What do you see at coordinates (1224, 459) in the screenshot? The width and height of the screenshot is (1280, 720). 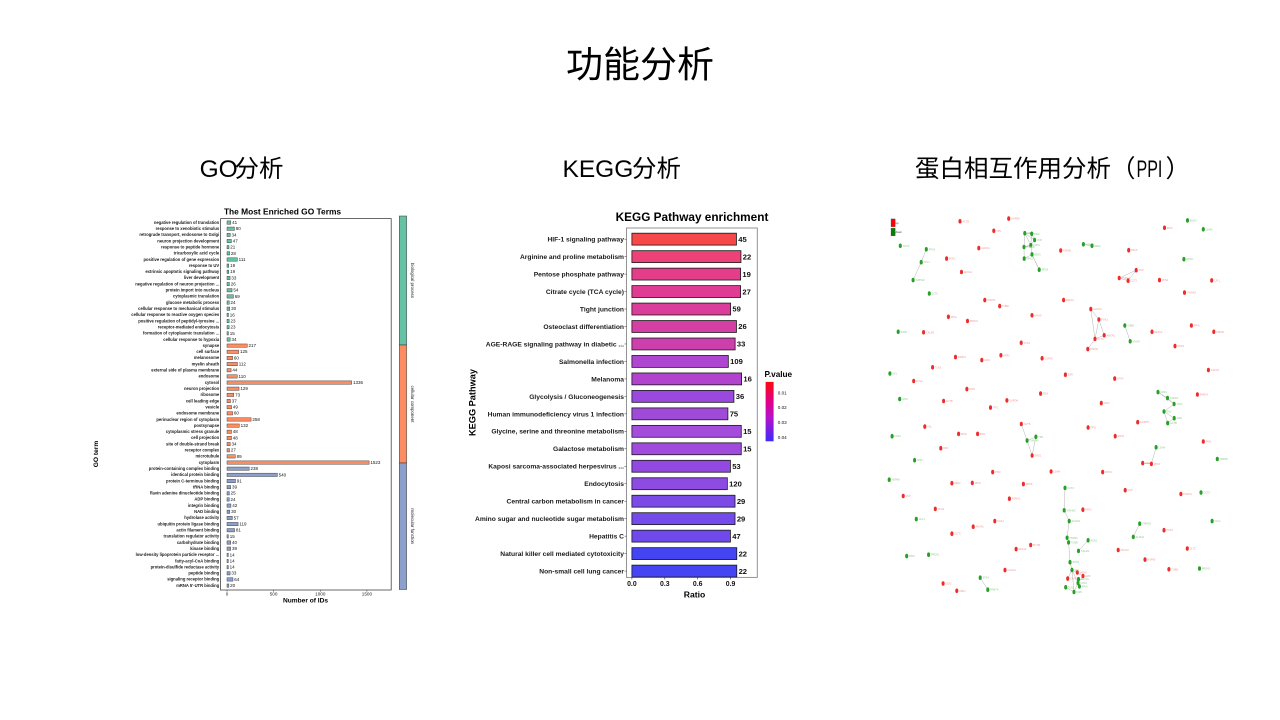 I see `svg-text: HSPA8` at bounding box center [1224, 459].